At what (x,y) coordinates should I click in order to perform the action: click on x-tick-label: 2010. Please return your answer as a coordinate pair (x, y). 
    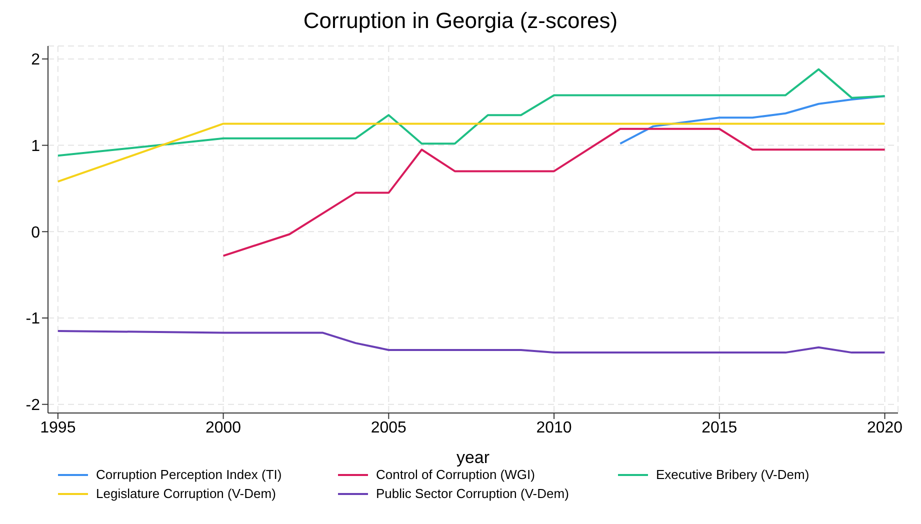
    Looking at the image, I should click on (554, 427).